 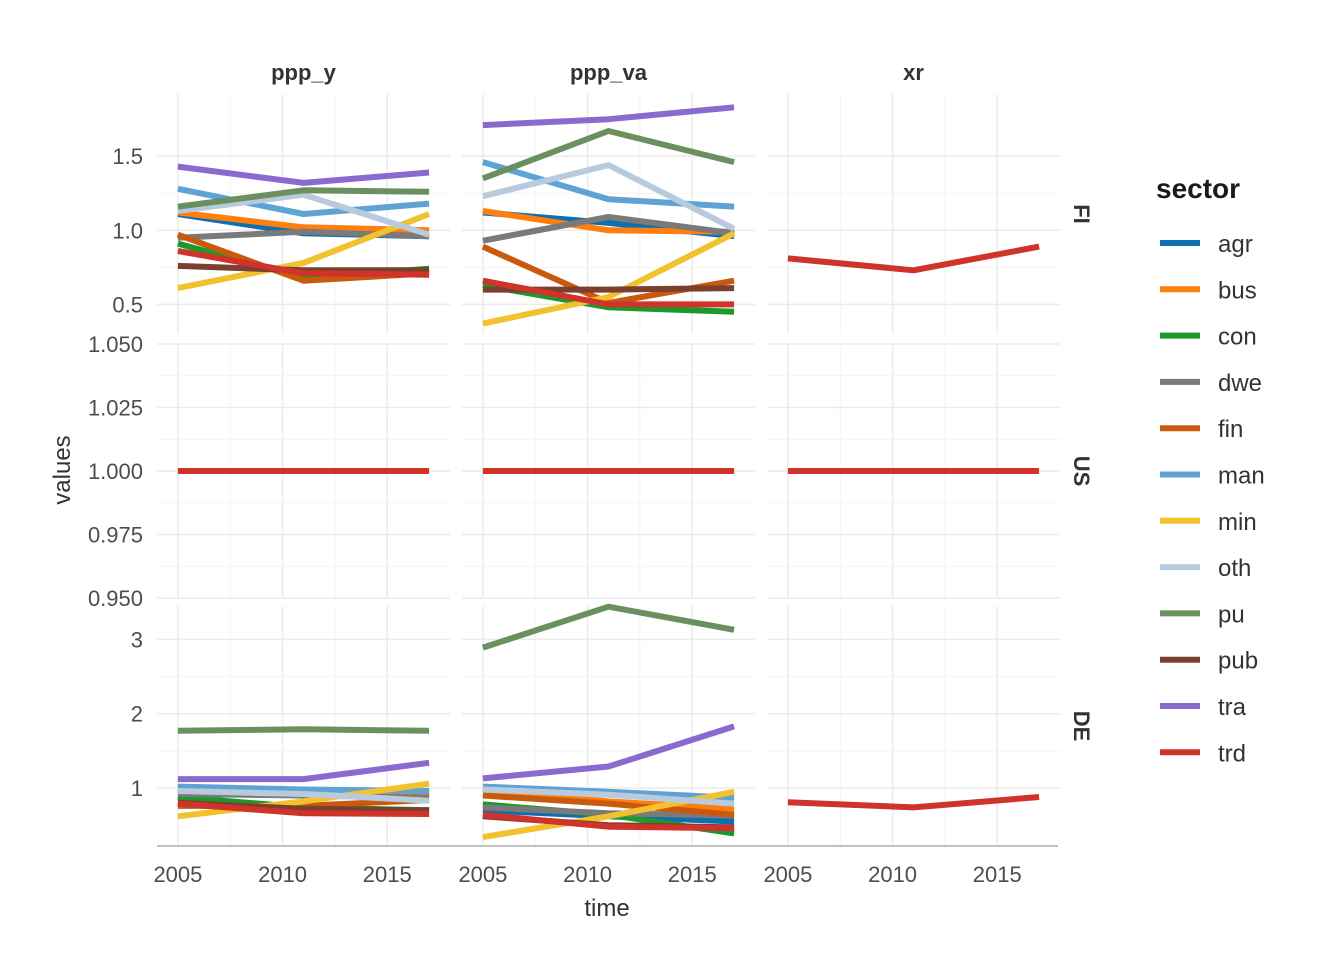 I want to click on series-line-tra-DE-ppp_va, so click(x=609, y=752).